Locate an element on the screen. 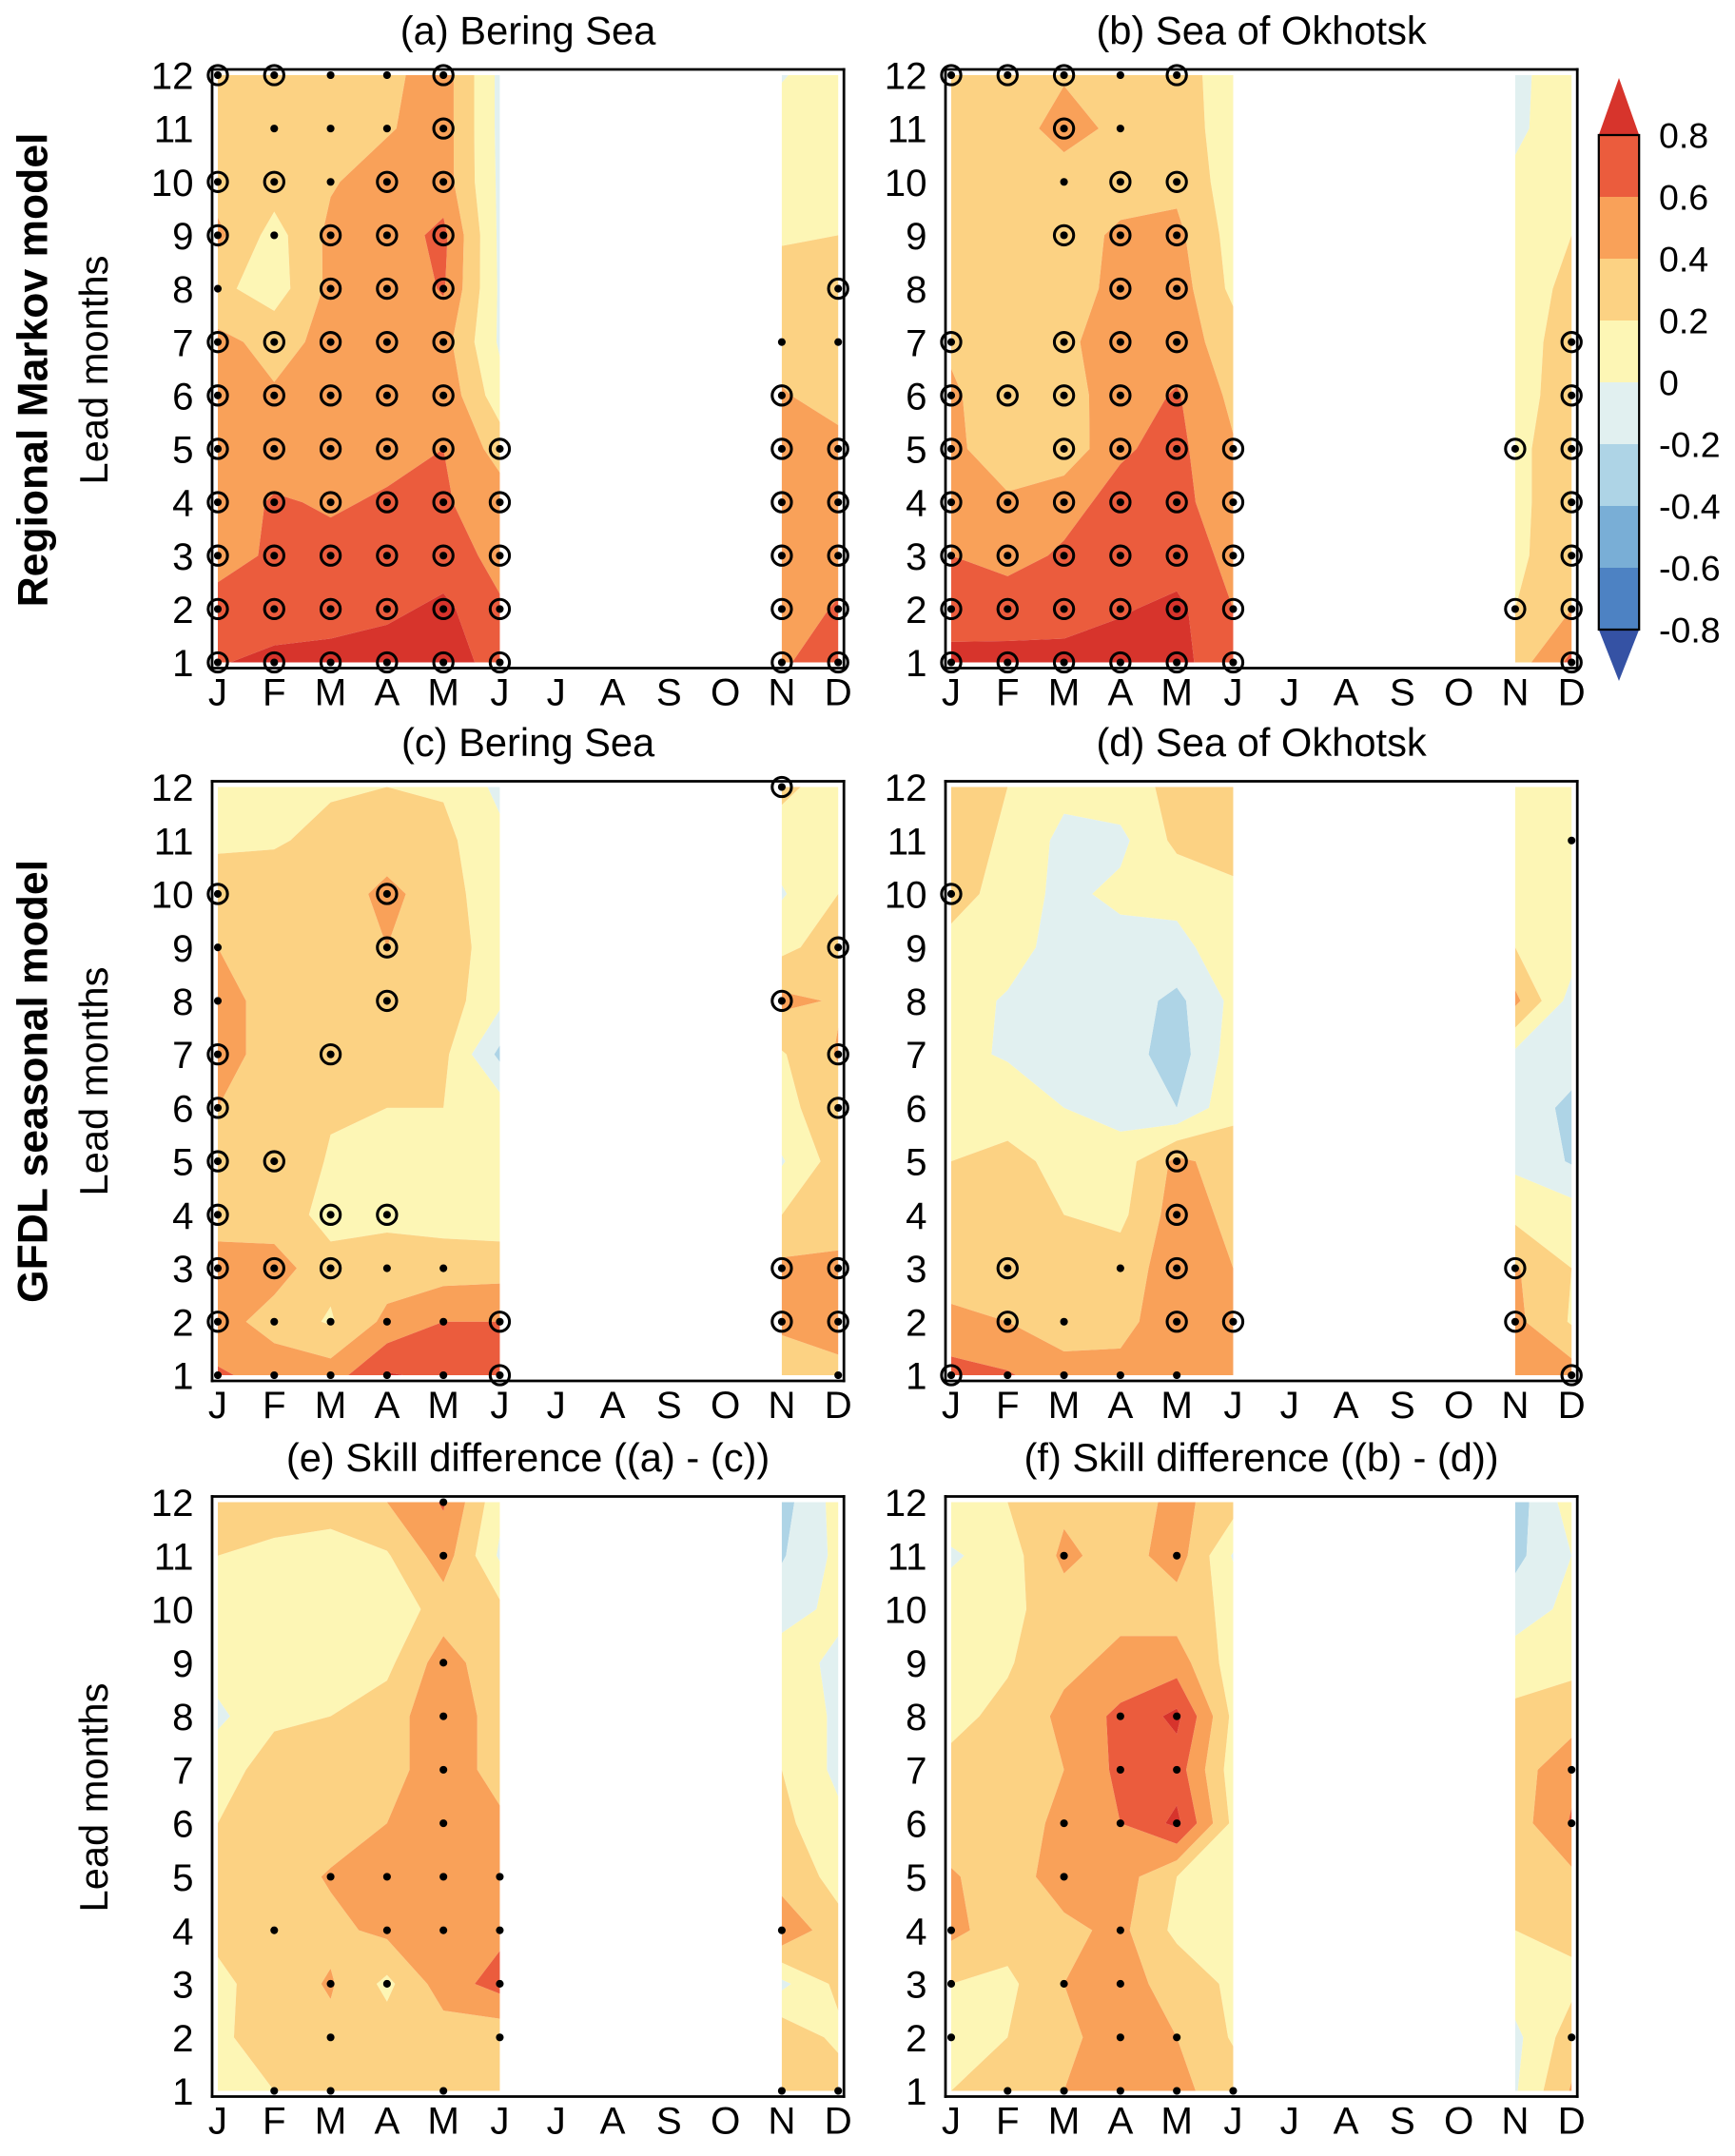 Image resolution: width=1735 pixels, height=2156 pixels. svg-text: (c) Bering Sea is located at coordinates (528, 742).